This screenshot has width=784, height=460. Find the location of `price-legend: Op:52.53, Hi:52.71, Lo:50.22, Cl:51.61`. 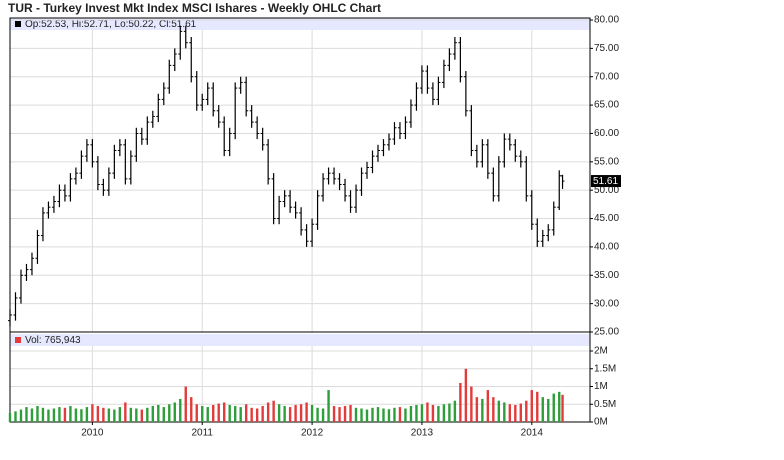

price-legend: Op:52.53, Hi:52.71, Lo:50.22, Cl:51.61 is located at coordinates (111, 24).